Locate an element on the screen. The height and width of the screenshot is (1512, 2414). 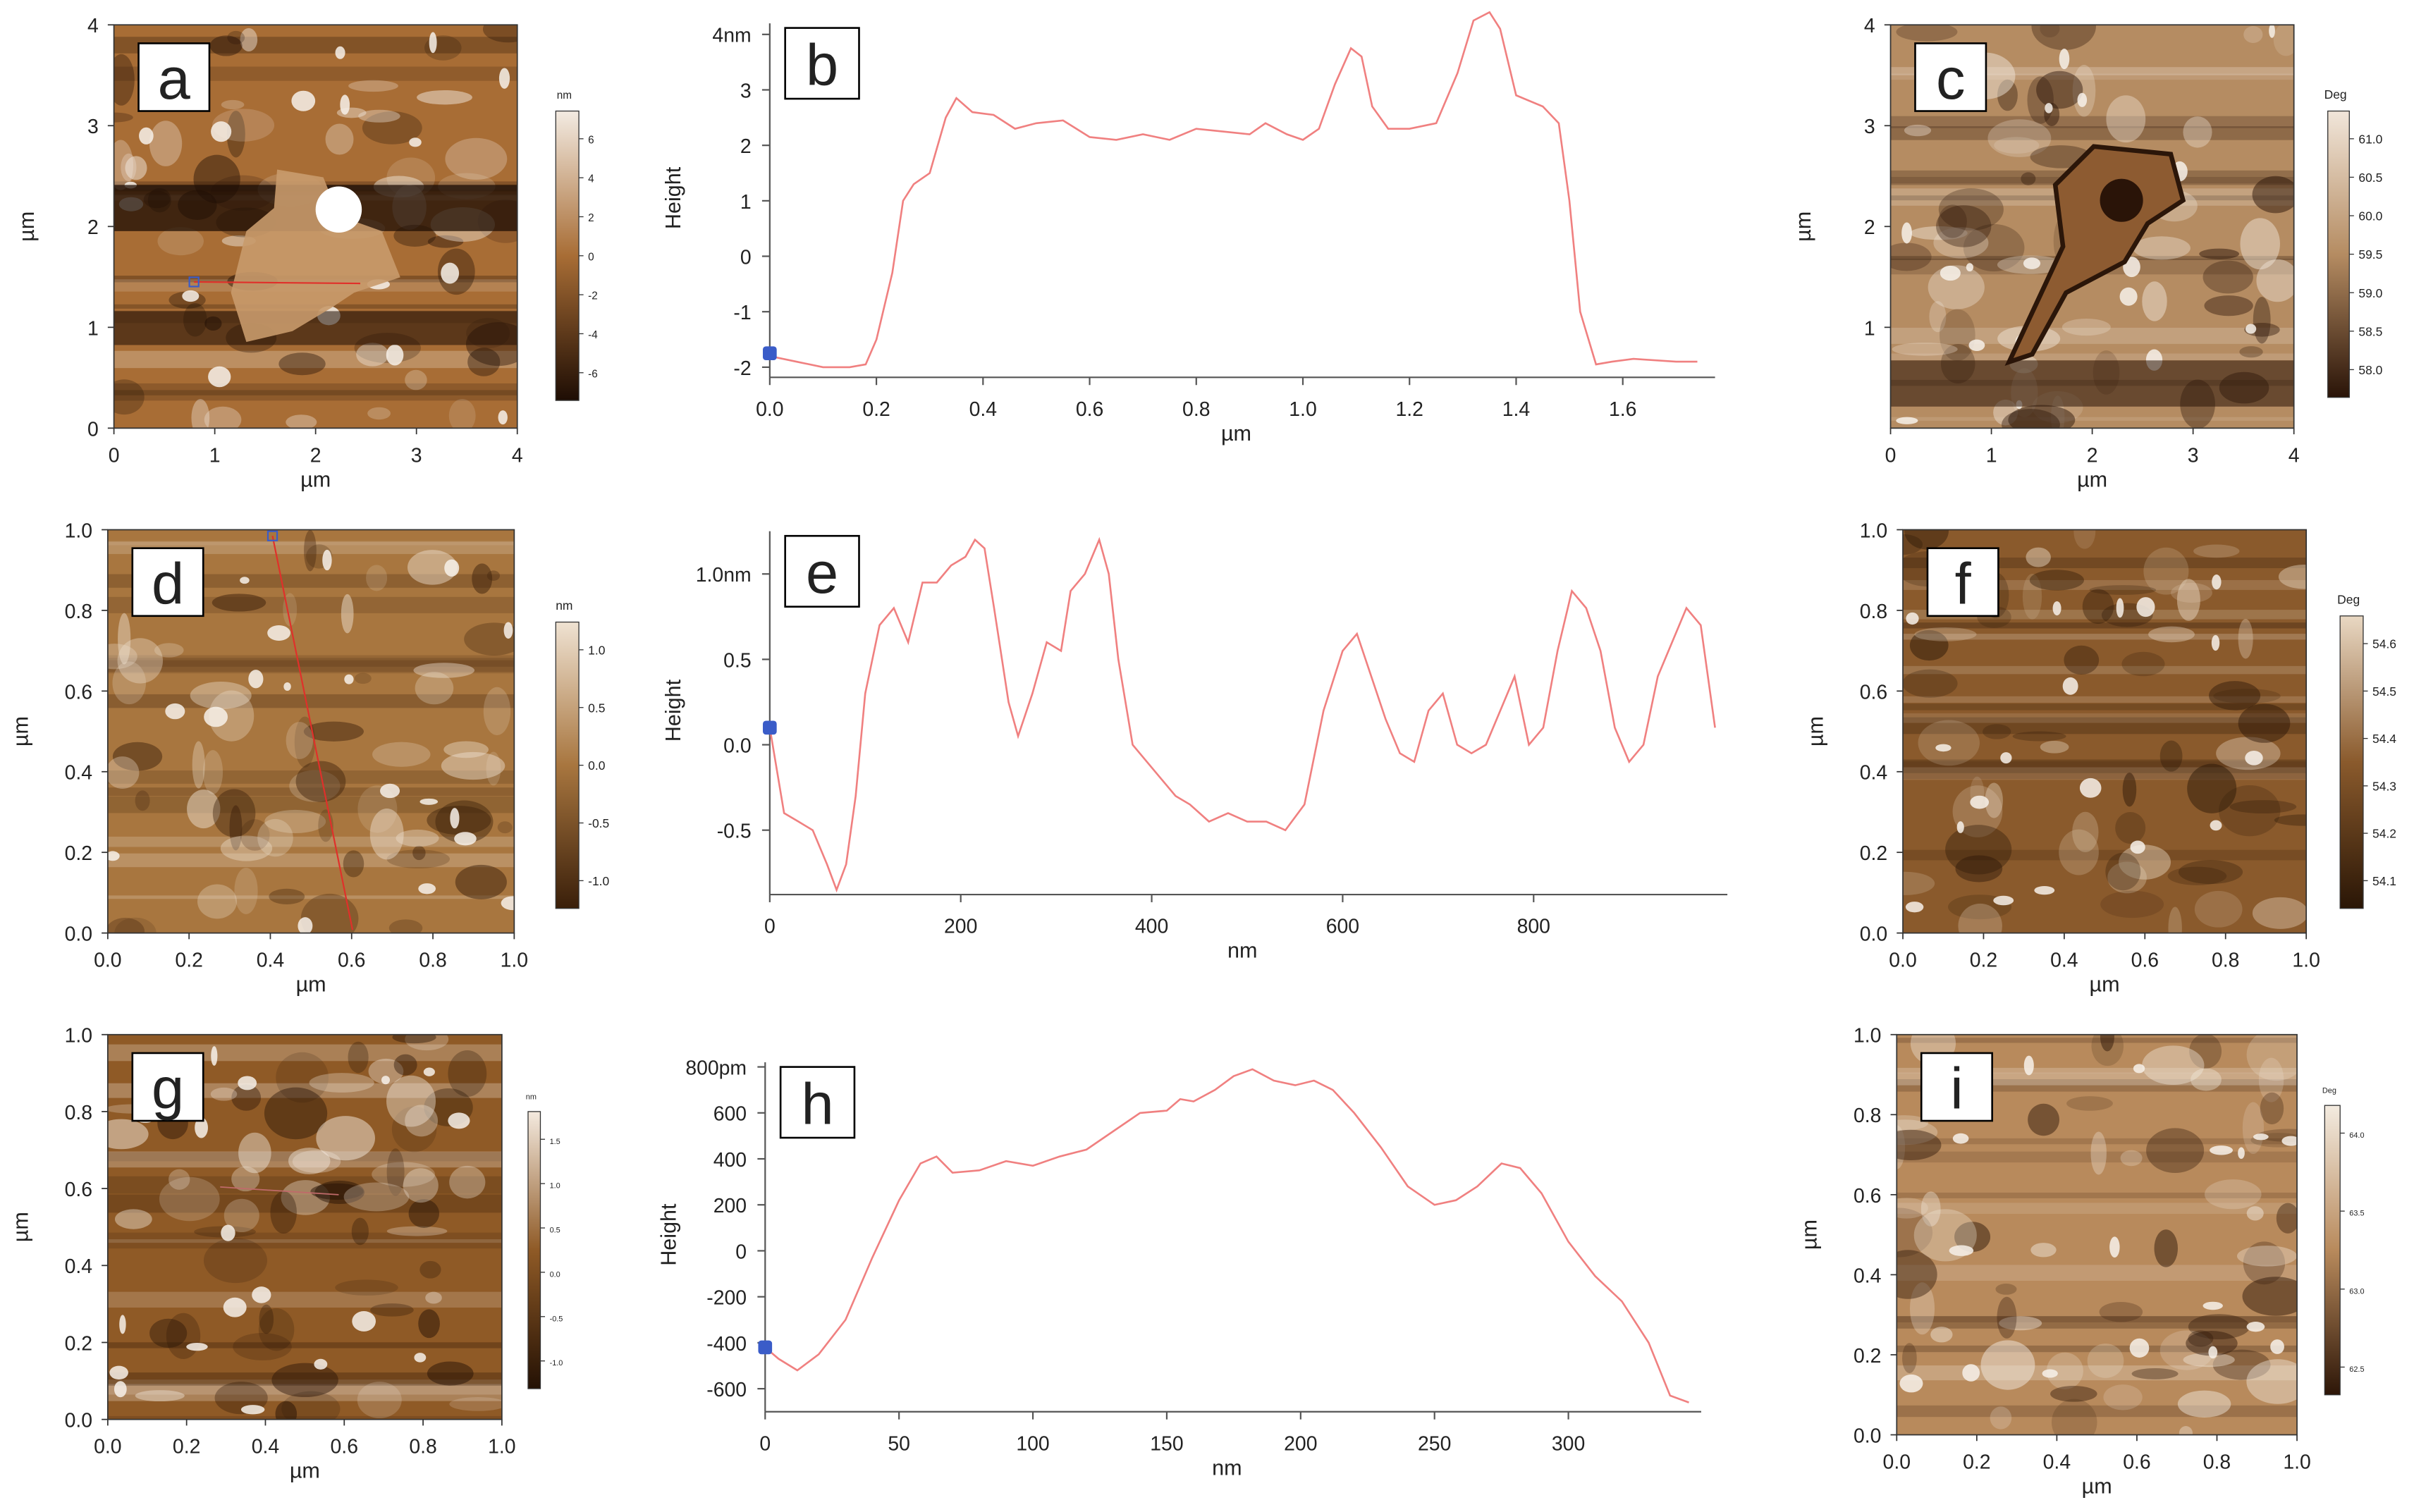
y-tick-label: 0.0 is located at coordinates (79, 934).